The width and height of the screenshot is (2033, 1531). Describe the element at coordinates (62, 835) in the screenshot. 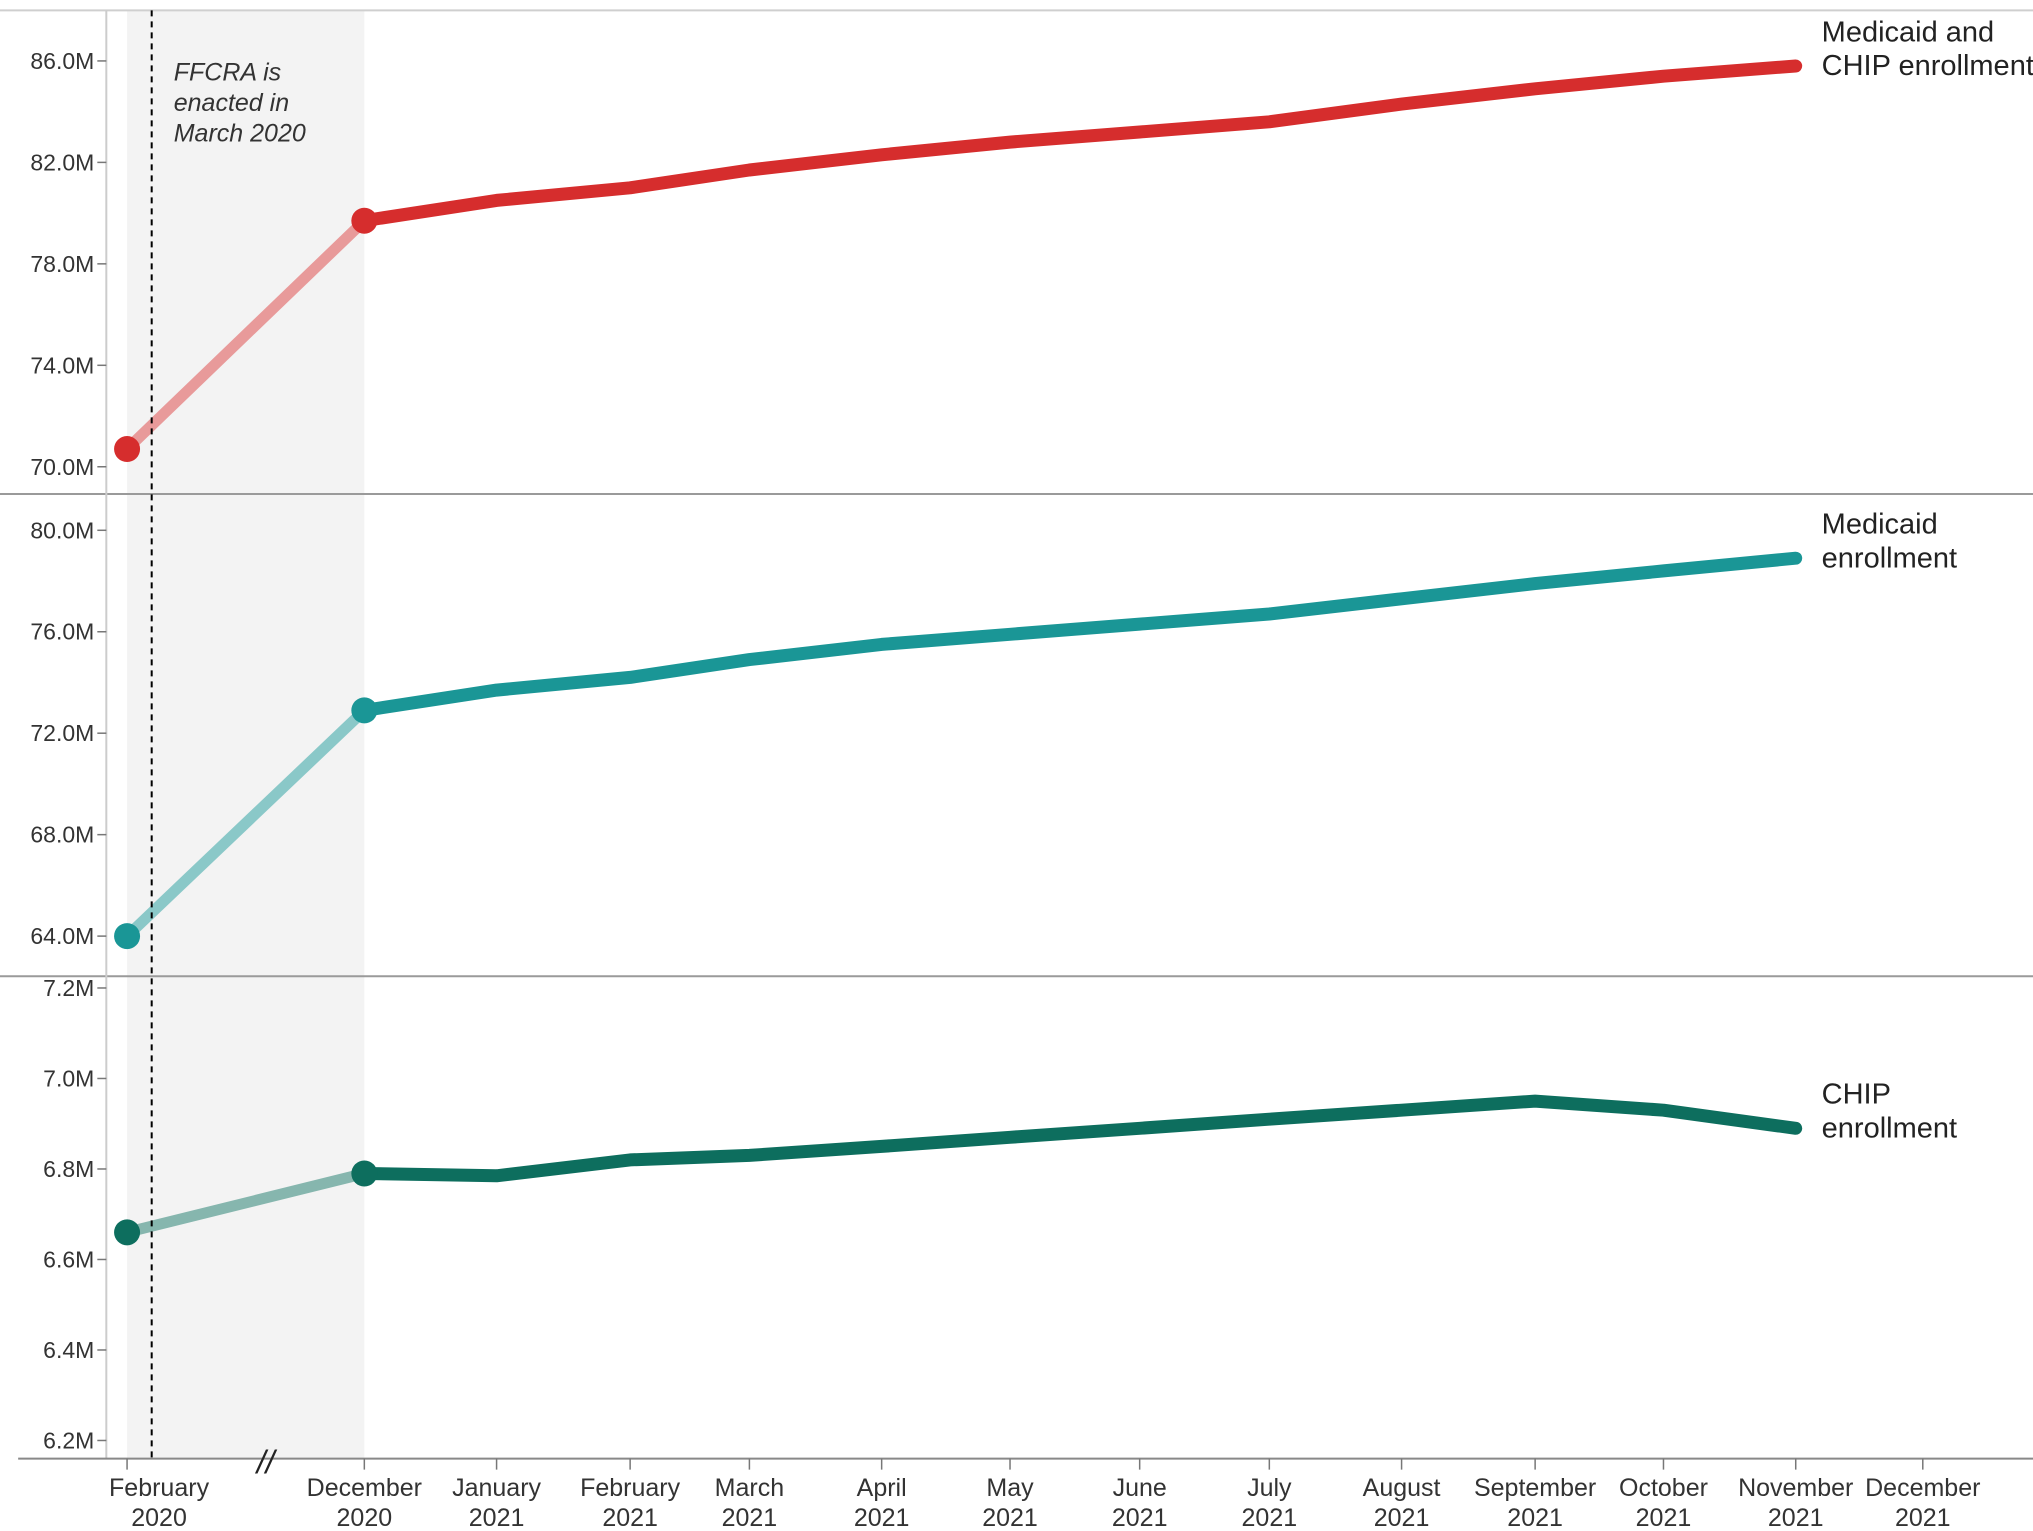

I see `y-tick-label: 68.0M` at that location.